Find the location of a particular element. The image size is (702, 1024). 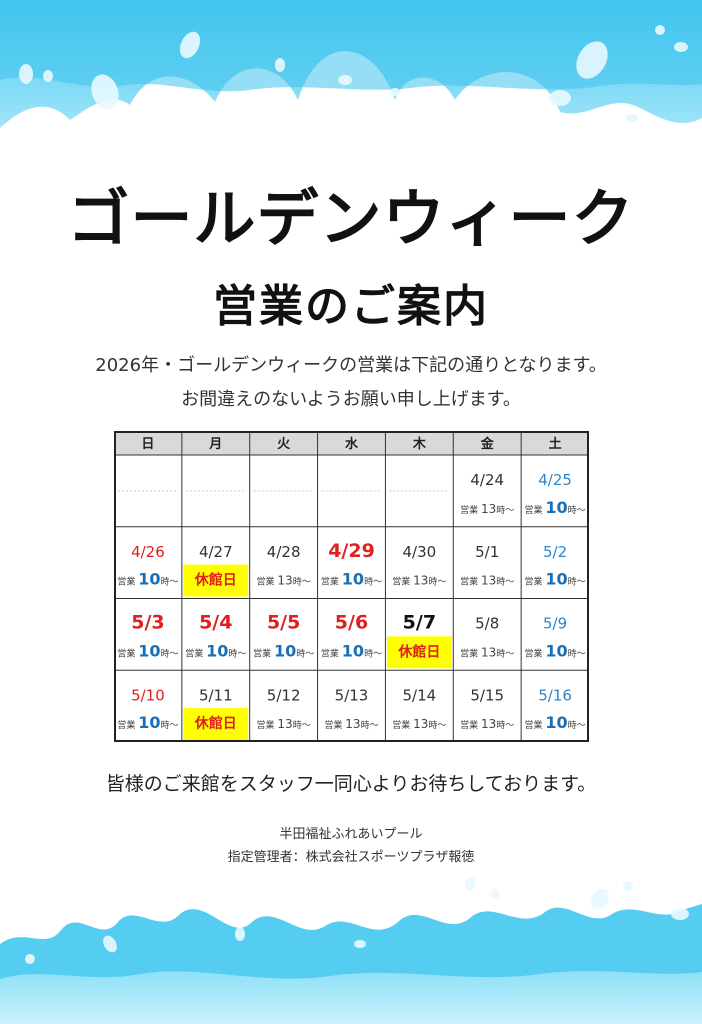

page-title: ゴールデンウィーク is located at coordinates (351, 218).